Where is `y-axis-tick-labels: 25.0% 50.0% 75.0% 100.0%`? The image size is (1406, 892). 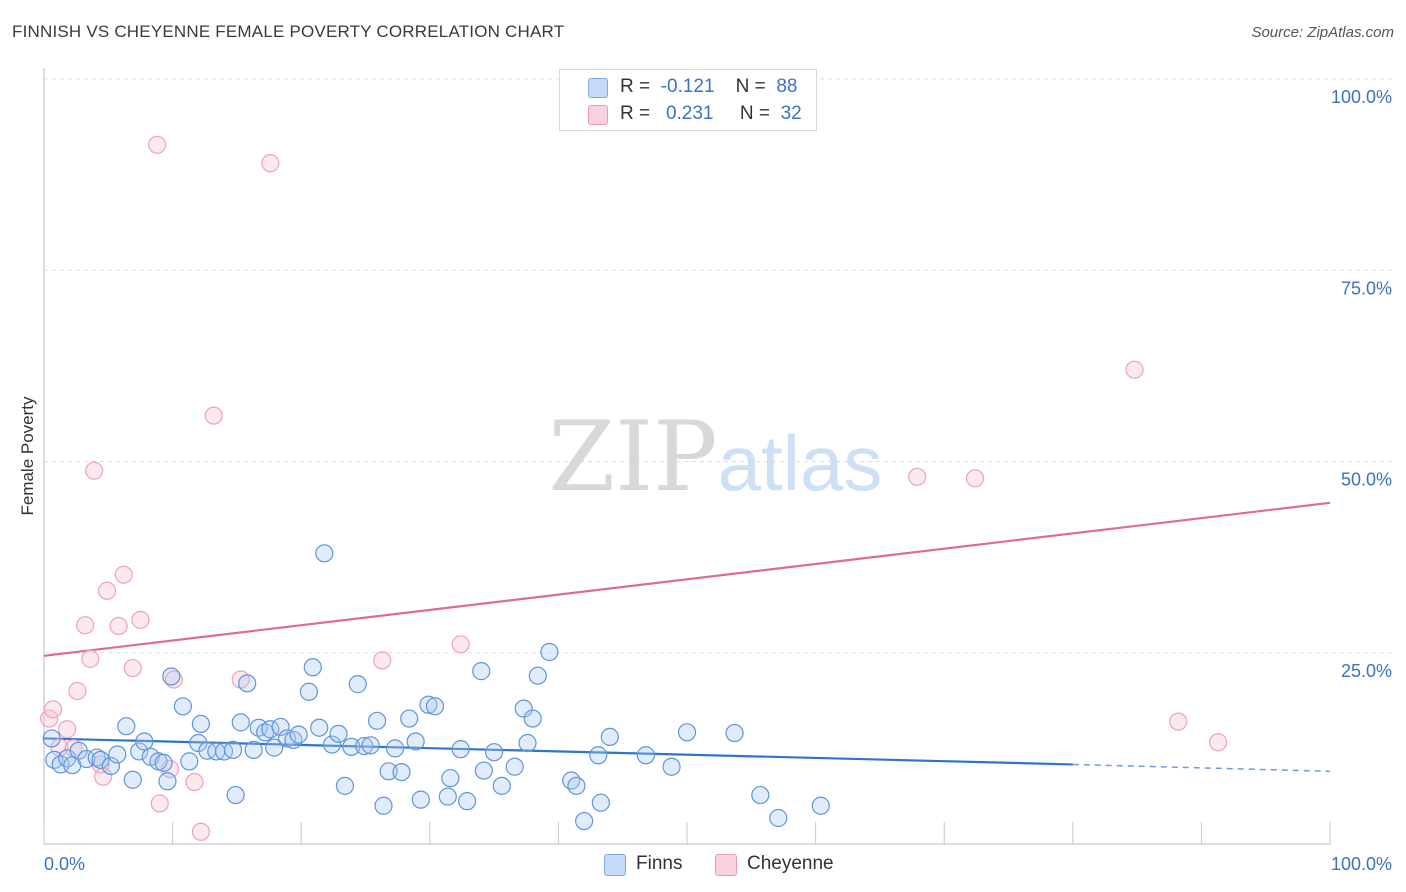 y-axis-tick-labels: 25.0% 50.0% 75.0% 100.0% is located at coordinates (1361, 384).